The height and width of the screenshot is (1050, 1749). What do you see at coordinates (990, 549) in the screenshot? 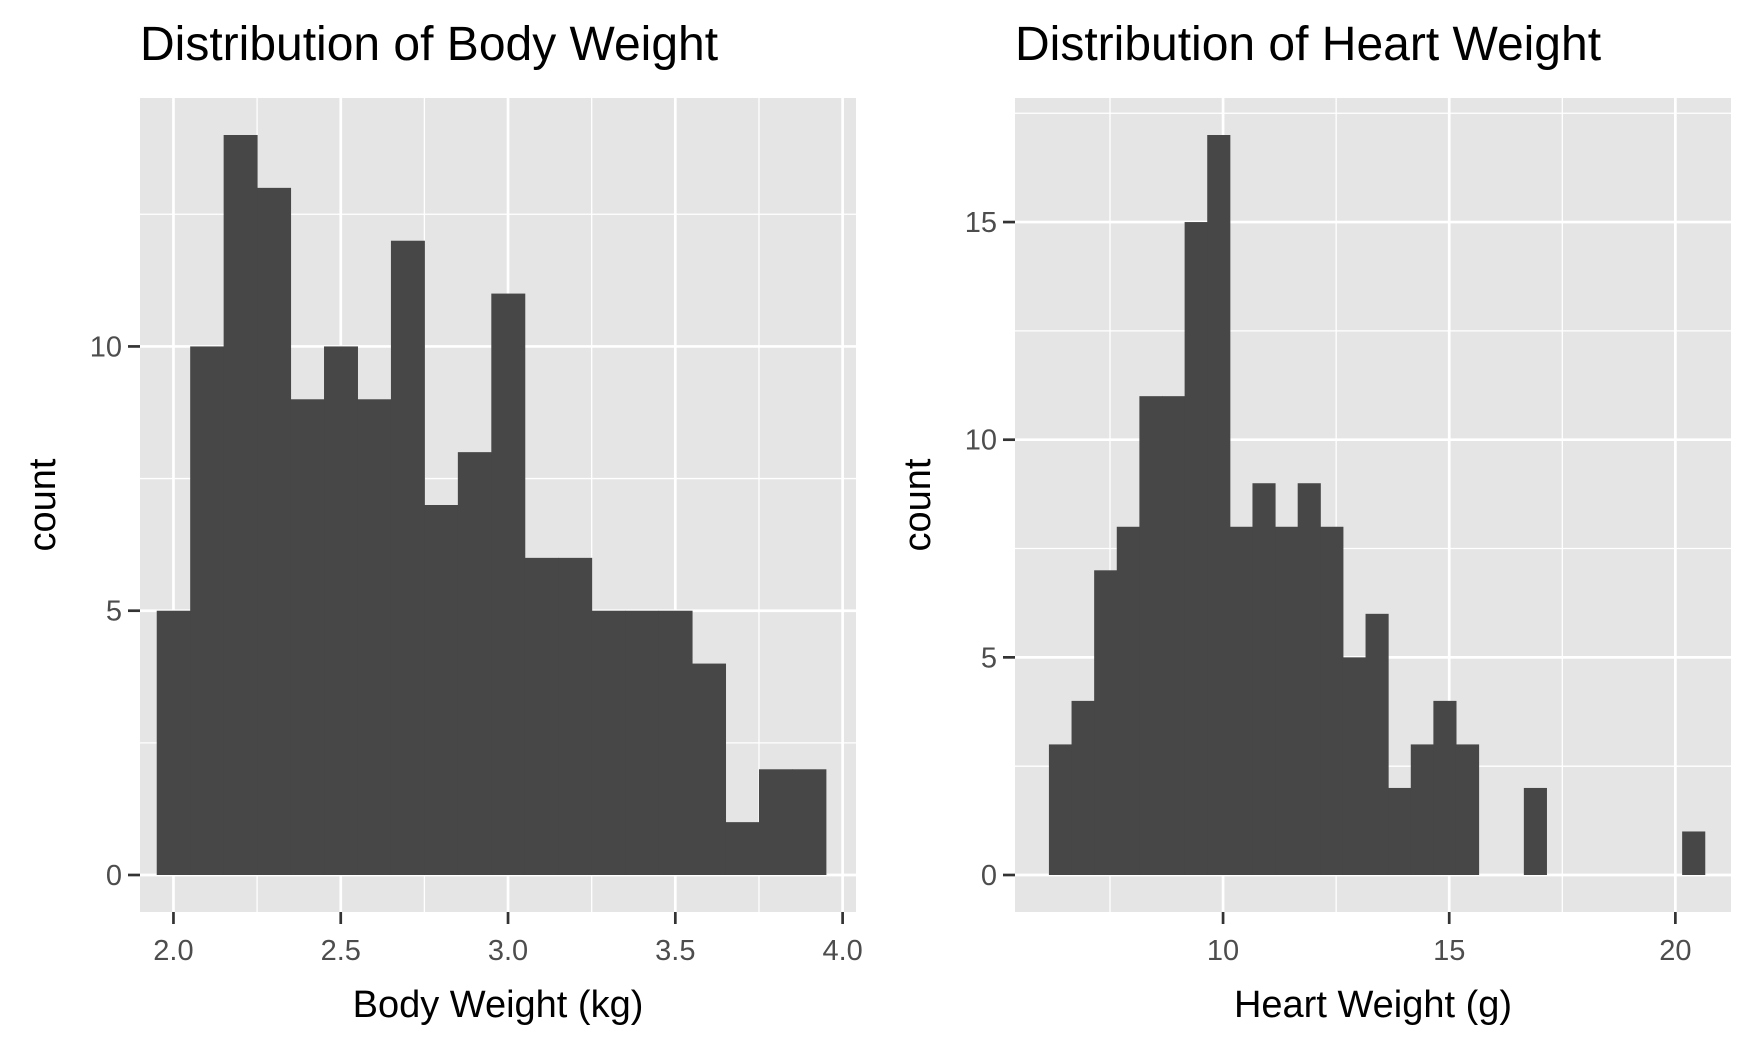
I see `y-axis: 0 5 10 15` at bounding box center [990, 549].